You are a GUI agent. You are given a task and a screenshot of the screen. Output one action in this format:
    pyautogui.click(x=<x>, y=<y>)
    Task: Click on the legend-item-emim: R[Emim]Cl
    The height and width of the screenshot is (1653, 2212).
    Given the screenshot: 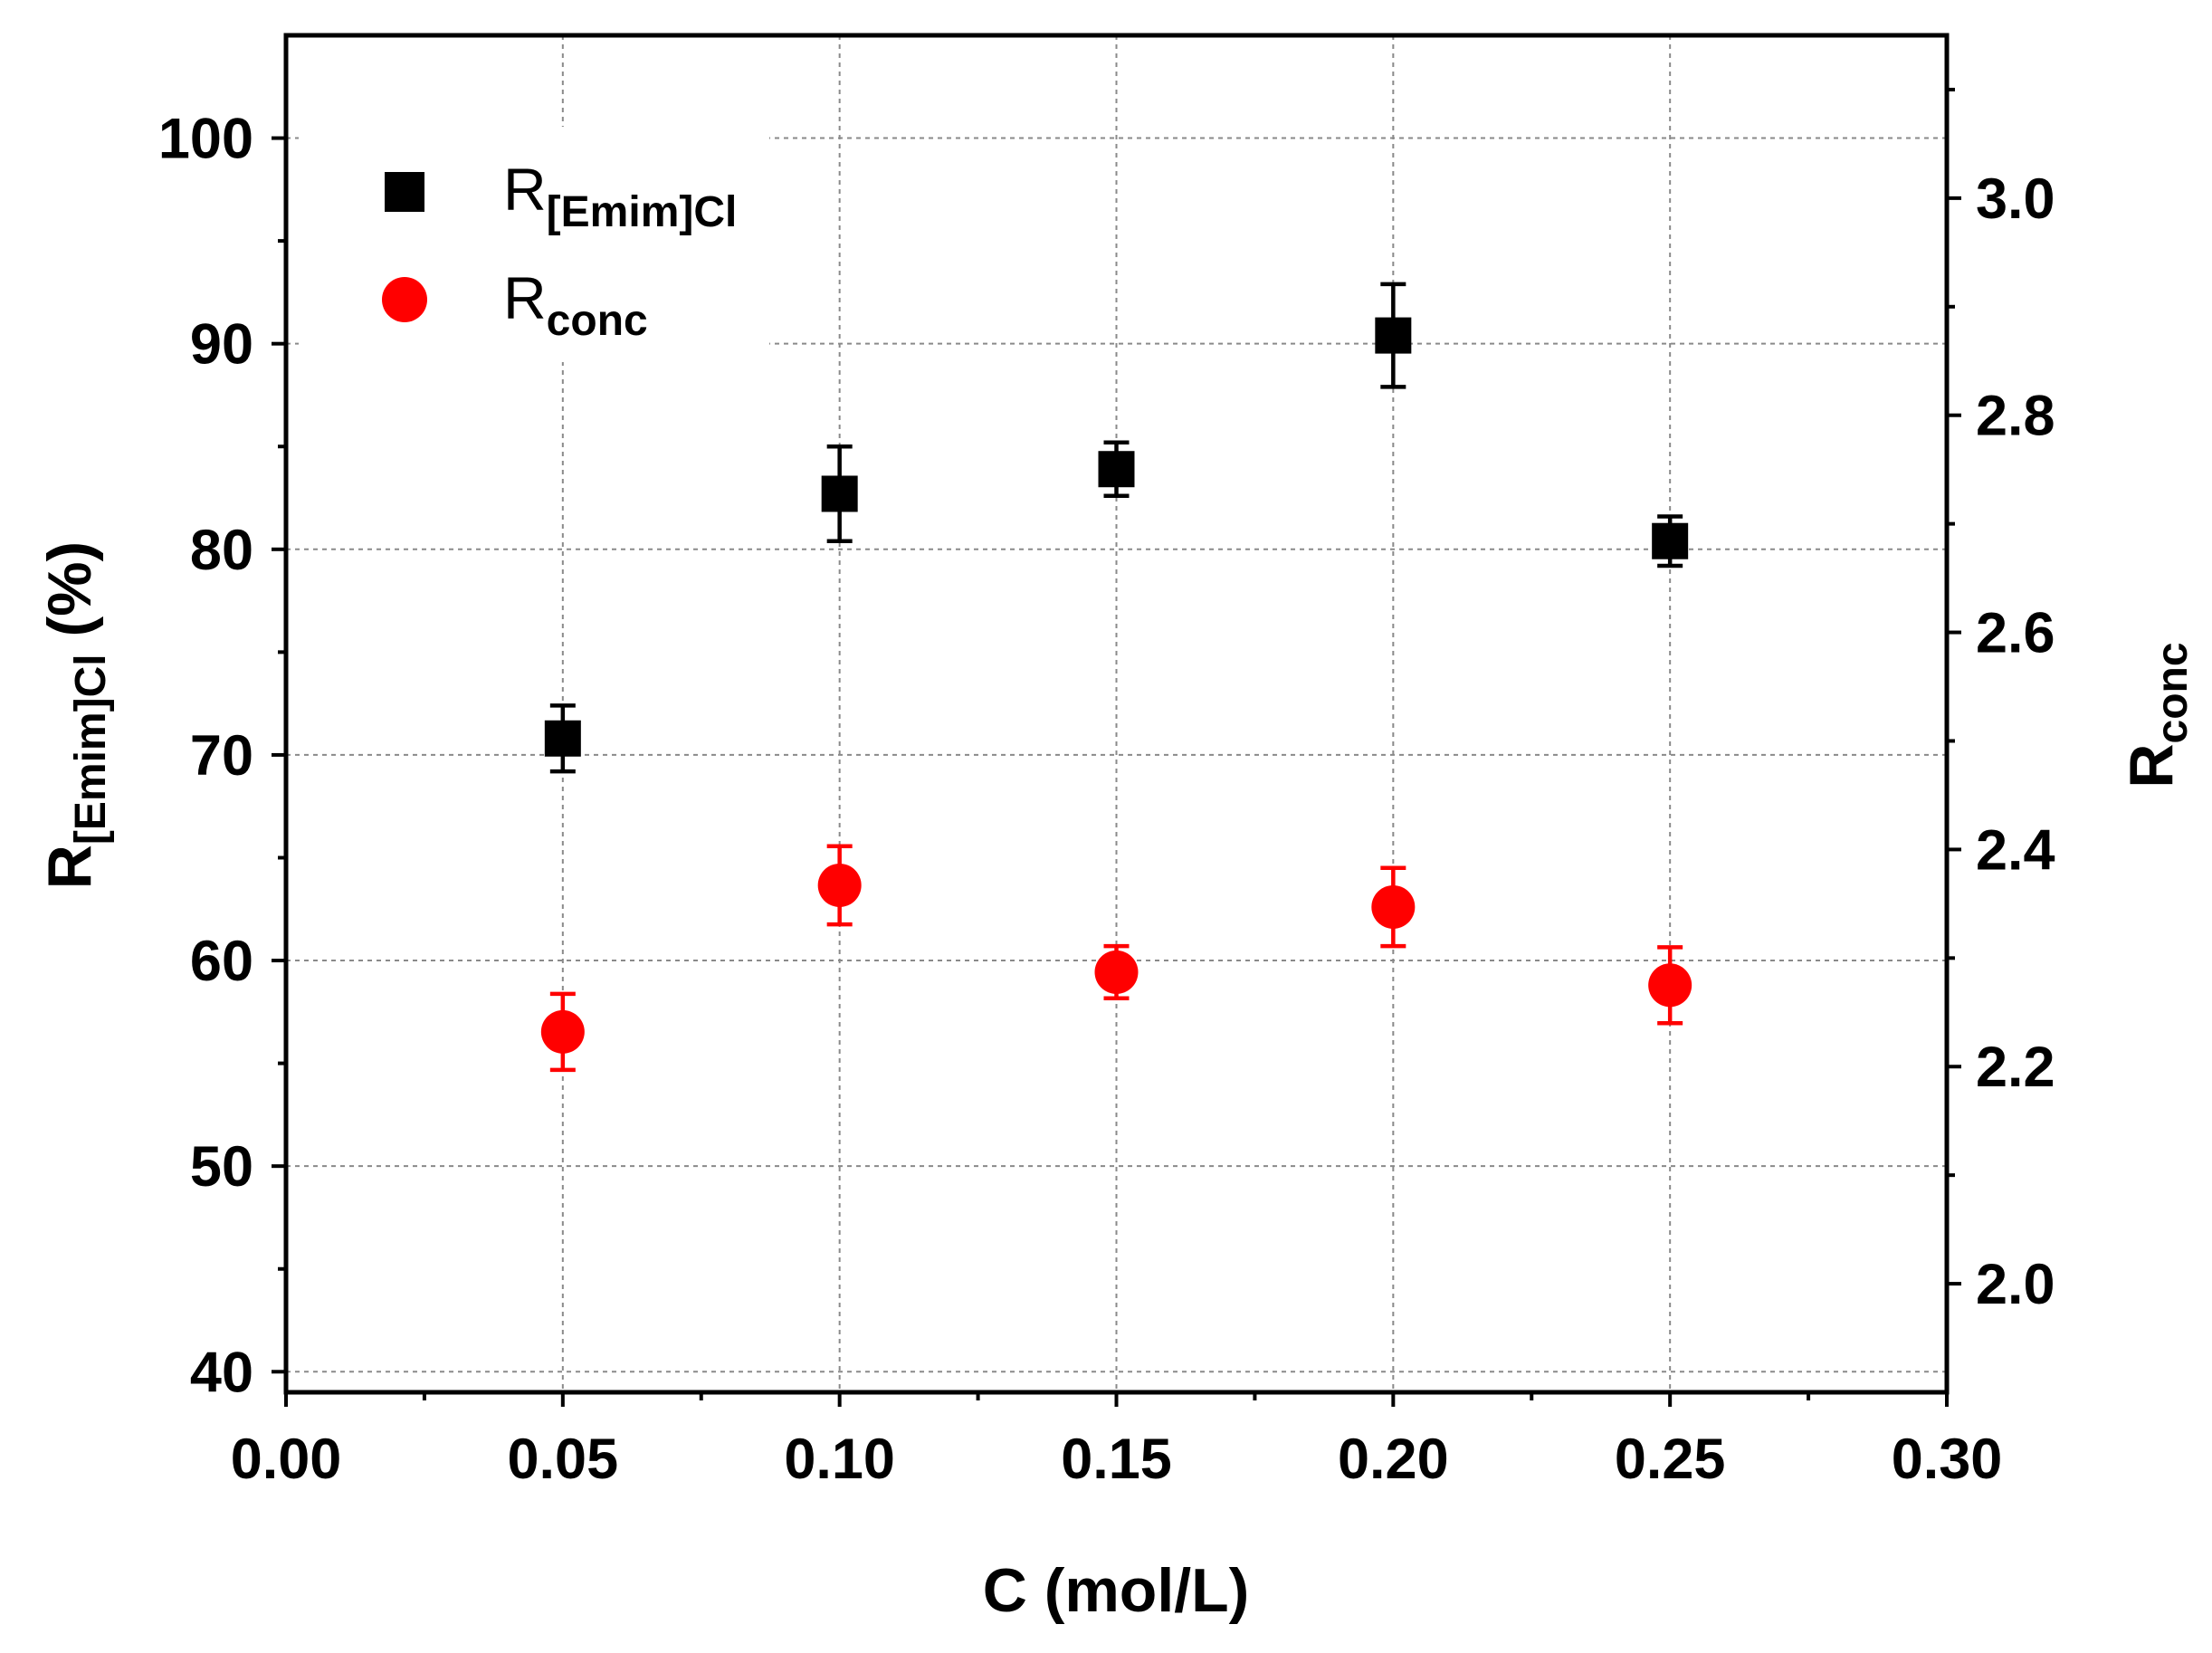 What is the action you would take?
    pyautogui.click(x=561, y=196)
    